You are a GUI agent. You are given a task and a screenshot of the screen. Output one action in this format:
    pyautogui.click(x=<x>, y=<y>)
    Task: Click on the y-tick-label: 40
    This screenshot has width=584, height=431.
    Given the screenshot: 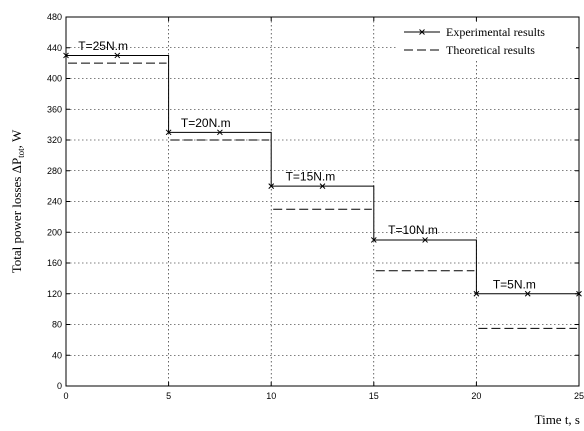 What is the action you would take?
    pyautogui.click(x=57, y=355)
    